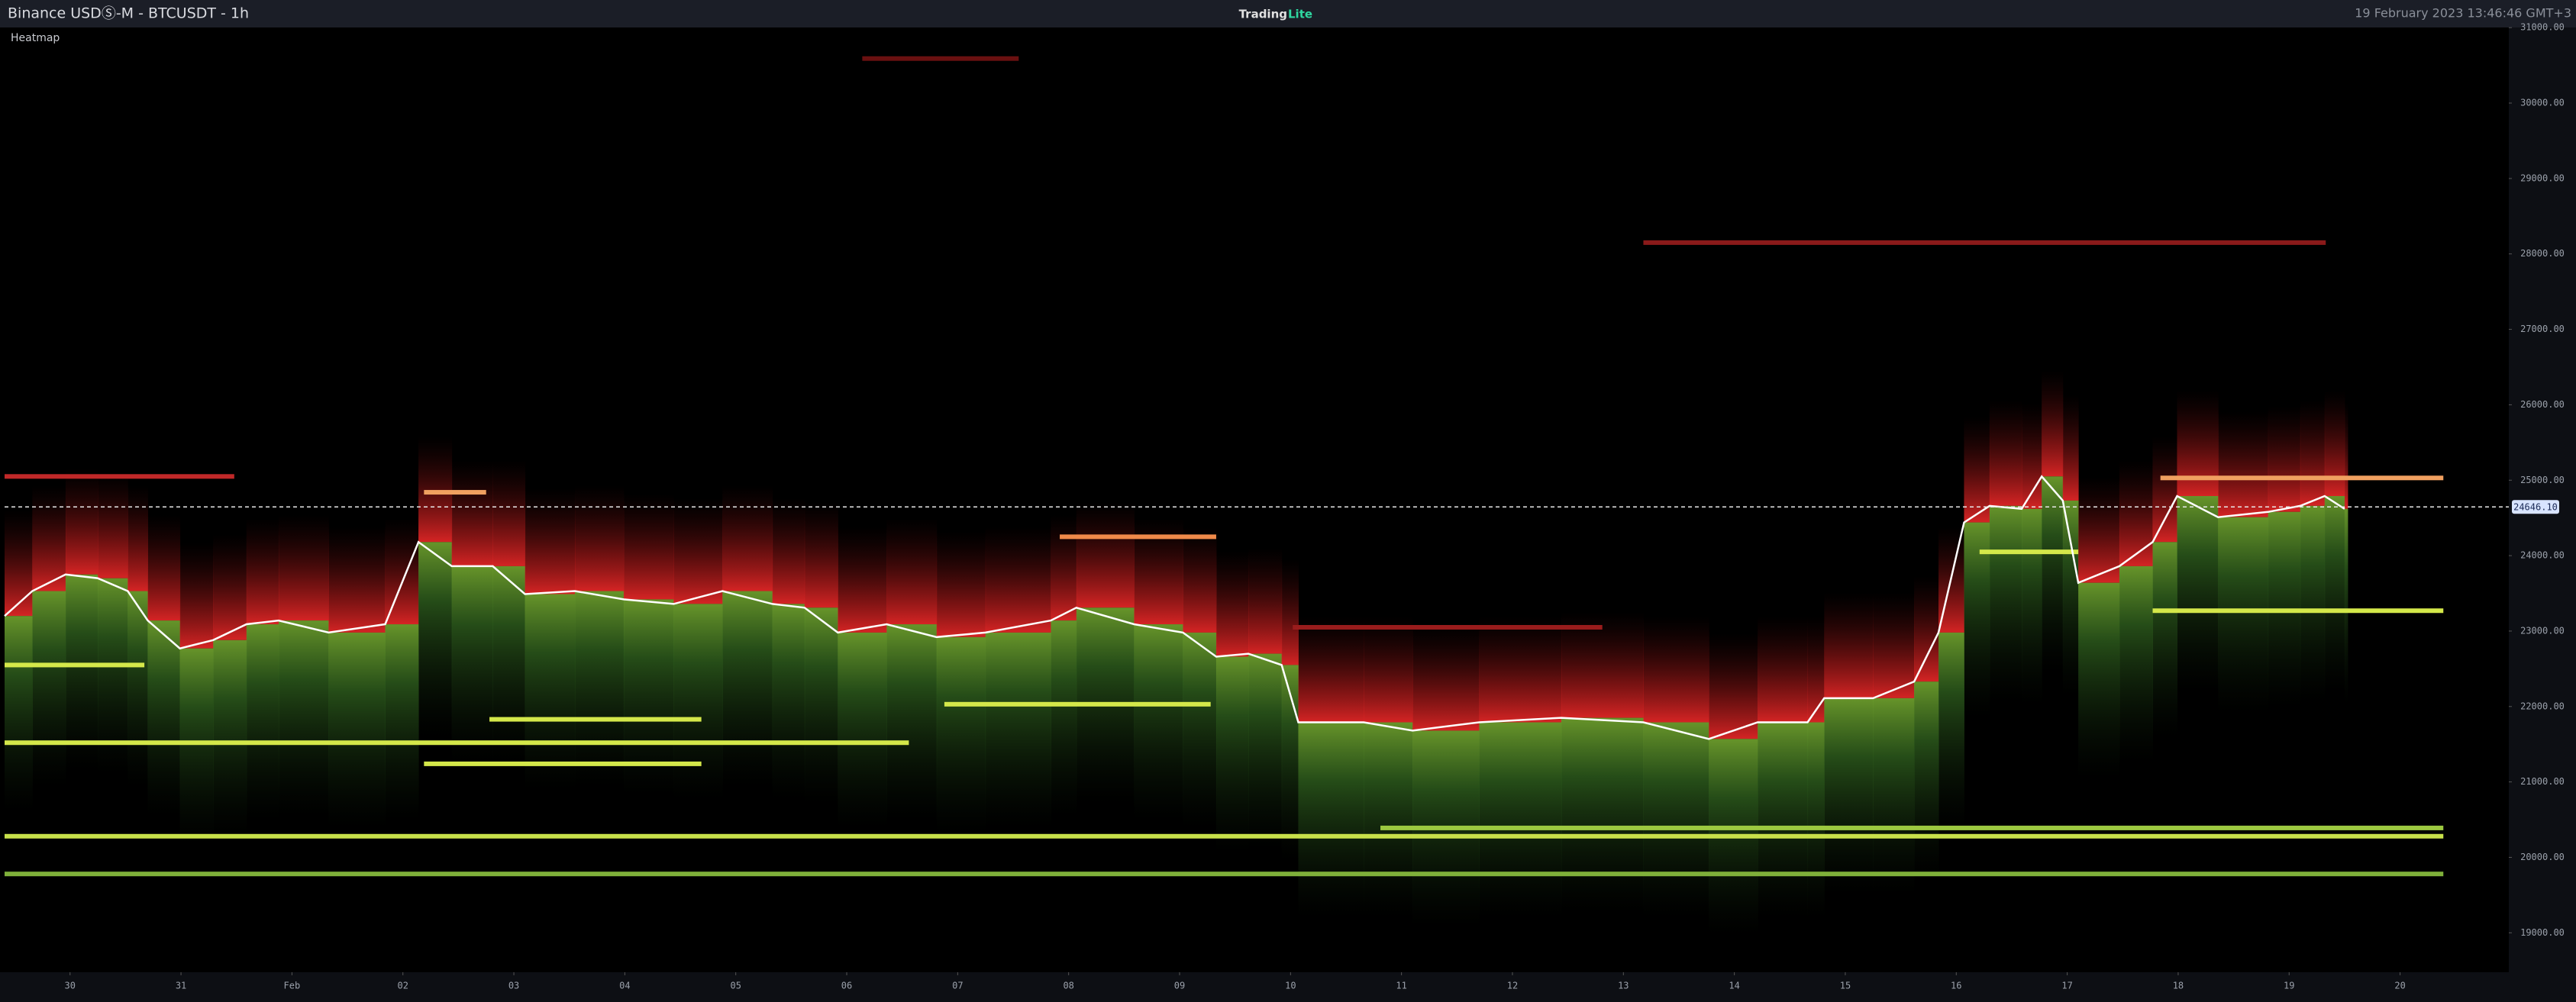 This screenshot has height=1002, width=2576. I want to click on x-tick-label: 16, so click(1956, 986).